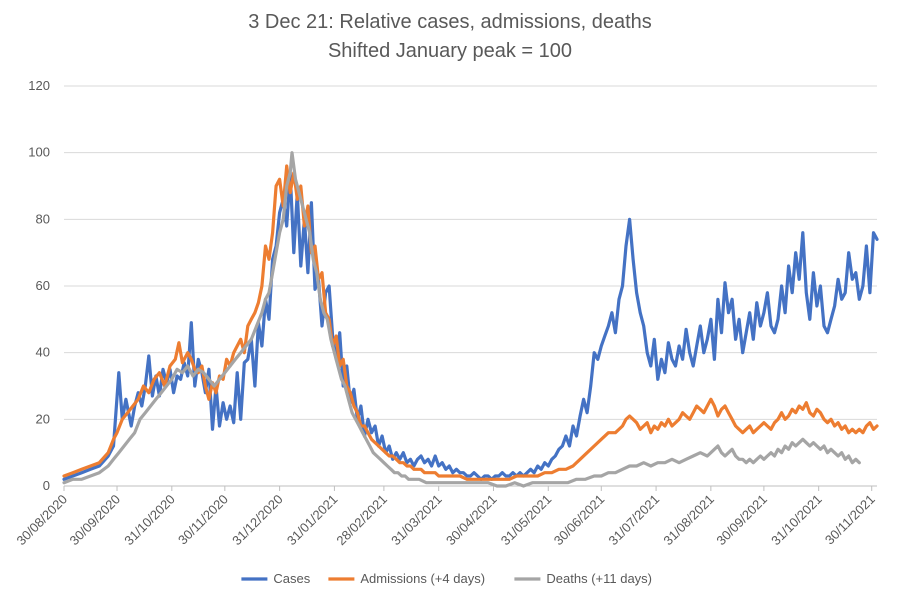 The height and width of the screenshot is (610, 899). I want to click on x-tick-label: 30/09/2021, so click(741, 520).